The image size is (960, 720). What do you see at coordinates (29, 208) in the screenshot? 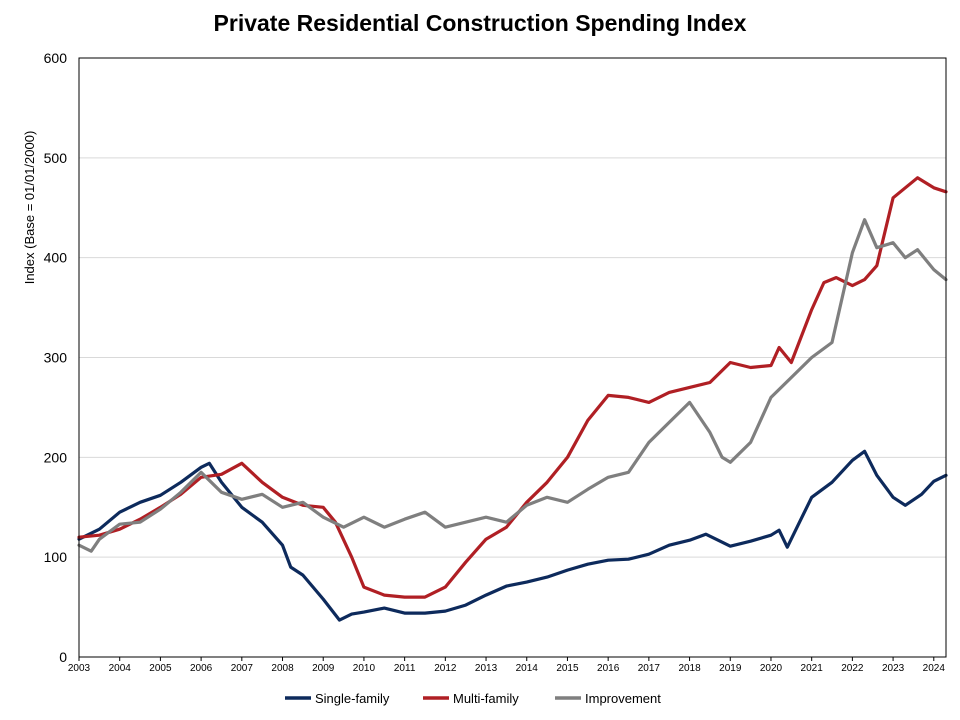
I see `y-axis-label: Index (Base = 01/01/2000)` at bounding box center [29, 208].